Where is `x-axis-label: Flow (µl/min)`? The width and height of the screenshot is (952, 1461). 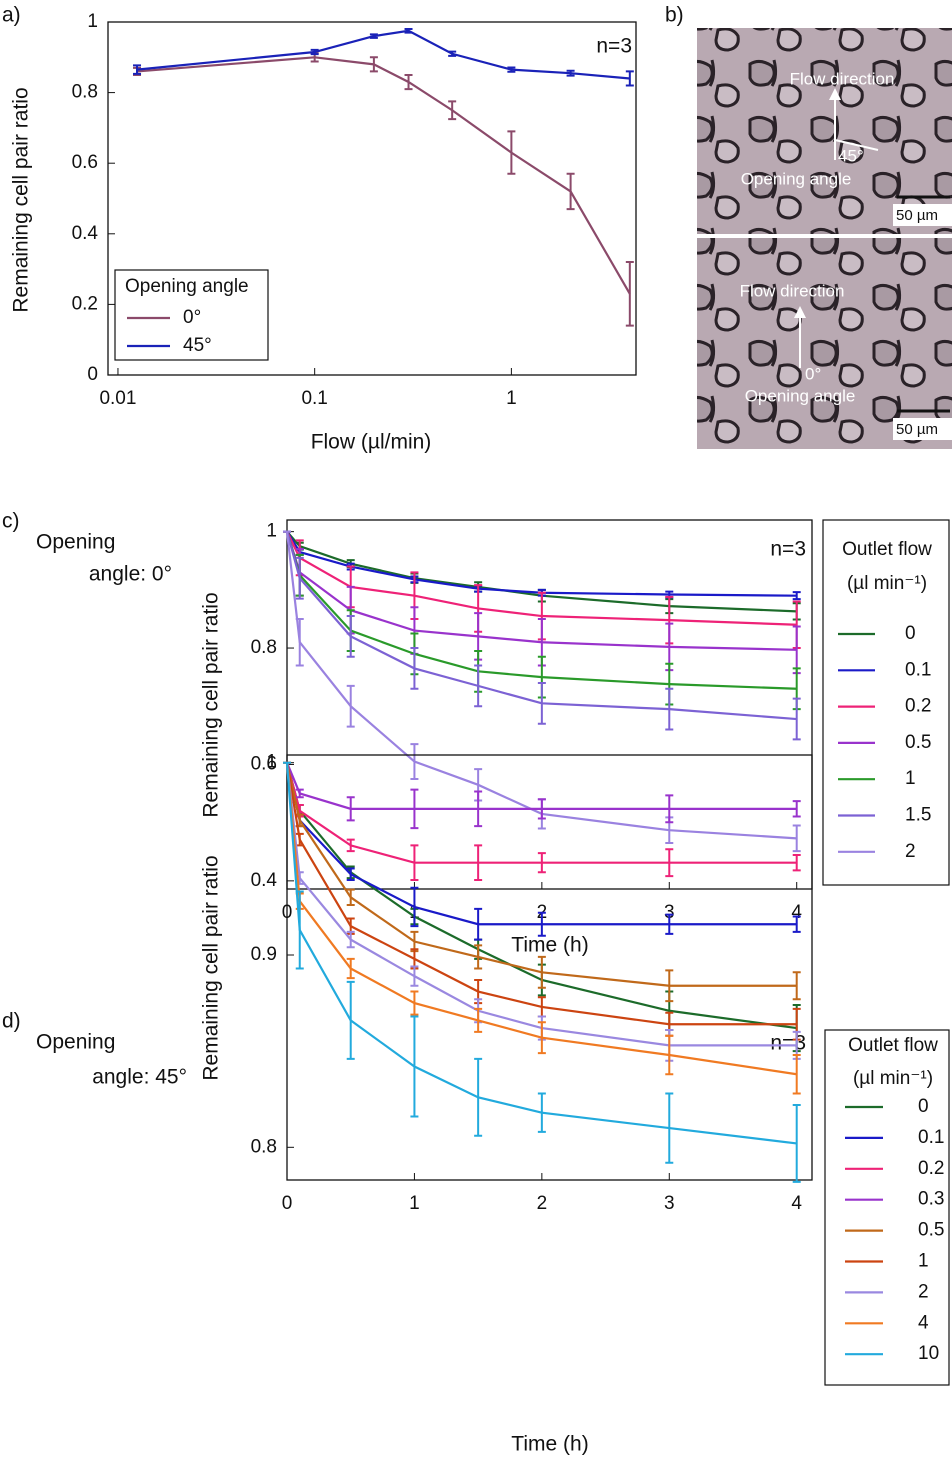
x-axis-label: Flow (µl/min) is located at coordinates (371, 442).